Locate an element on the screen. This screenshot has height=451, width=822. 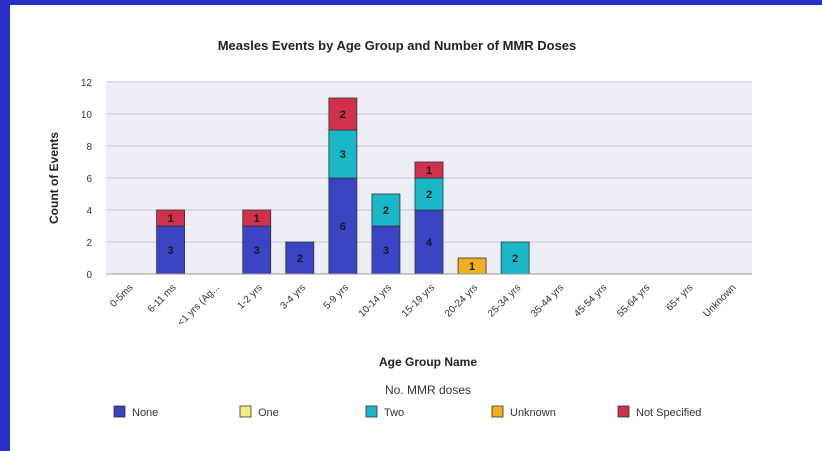
x-tick-label: Unknown is located at coordinates (719, 300).